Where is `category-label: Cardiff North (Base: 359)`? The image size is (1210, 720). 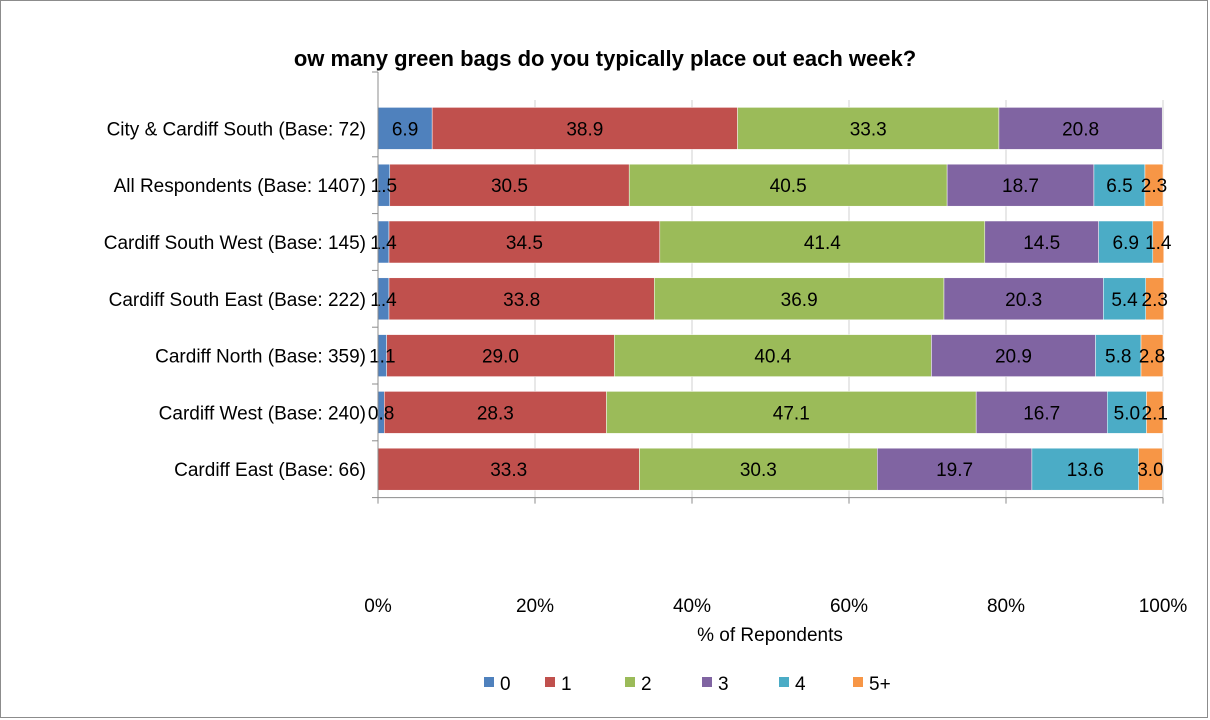 category-label: Cardiff North (Base: 359) is located at coordinates (260, 357).